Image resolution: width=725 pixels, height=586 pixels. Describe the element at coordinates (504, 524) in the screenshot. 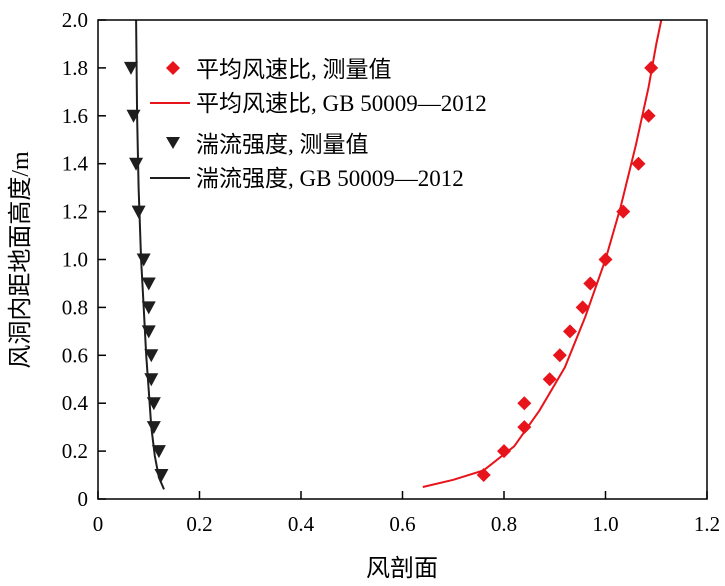

I see `x-tick-label: 0.8` at that location.